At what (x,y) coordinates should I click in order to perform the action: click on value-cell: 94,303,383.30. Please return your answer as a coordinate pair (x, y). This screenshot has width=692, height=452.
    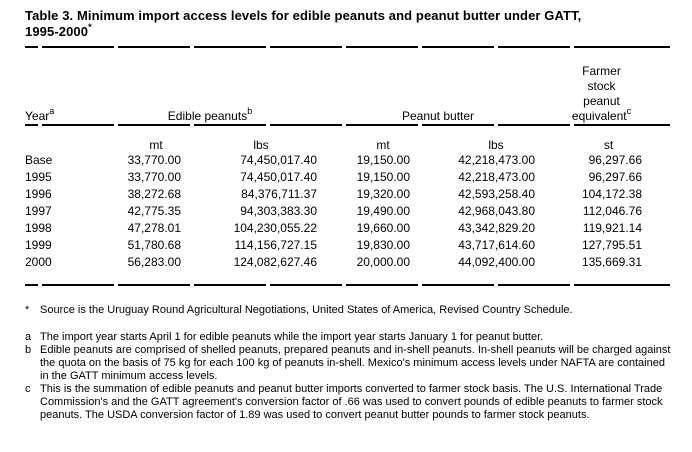
    Looking at the image, I should click on (278, 211).